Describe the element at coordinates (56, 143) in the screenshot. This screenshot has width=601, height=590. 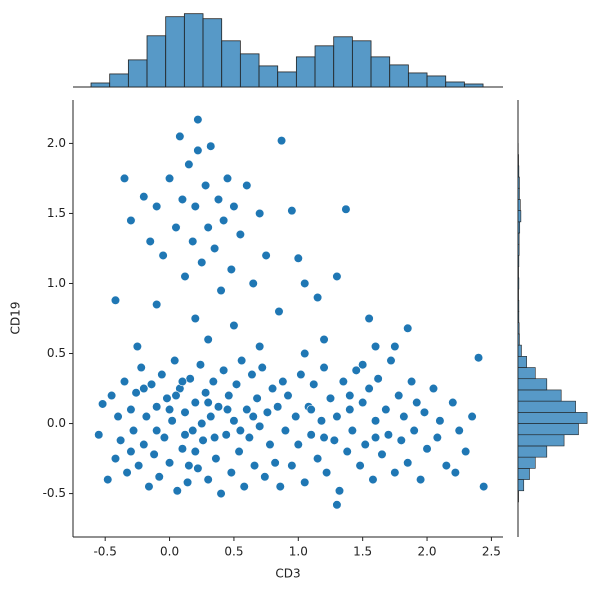
I see `y-tick-label: 2.0` at that location.